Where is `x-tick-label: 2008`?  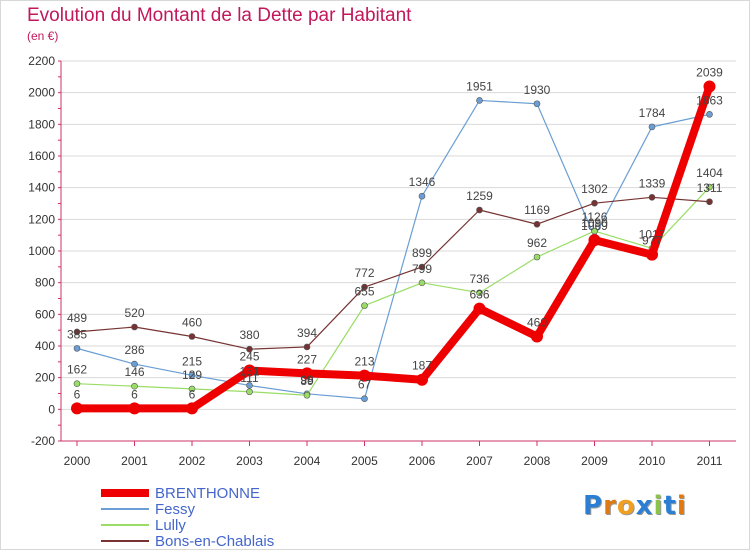
x-tick-label: 2008 is located at coordinates (537, 461).